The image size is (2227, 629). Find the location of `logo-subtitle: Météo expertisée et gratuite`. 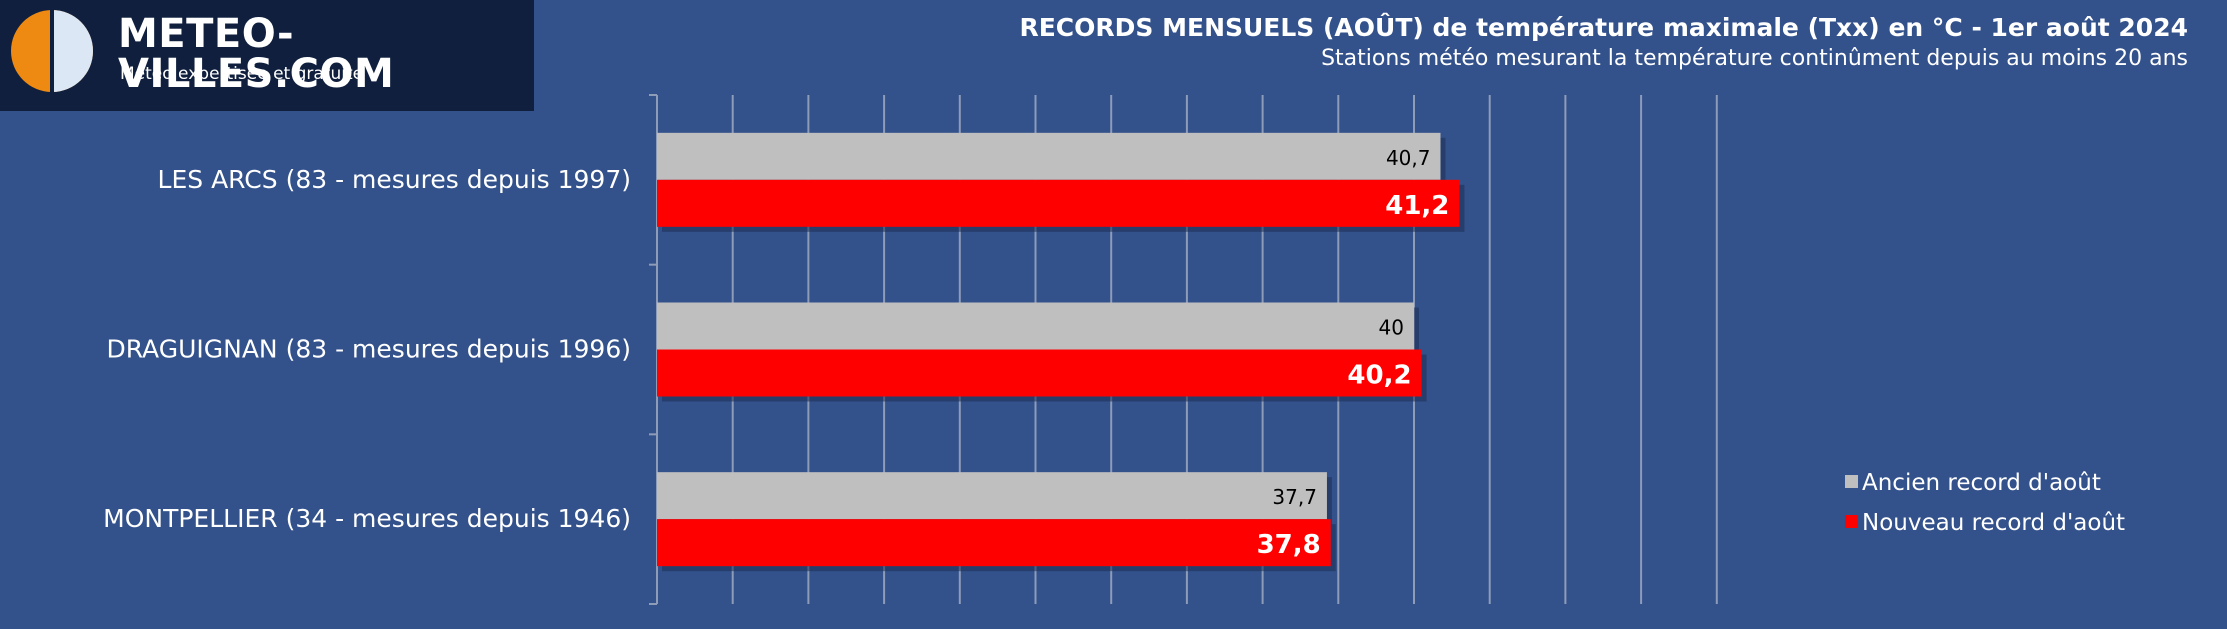

logo-subtitle: Météo expertisée et gratuite is located at coordinates (242, 74).